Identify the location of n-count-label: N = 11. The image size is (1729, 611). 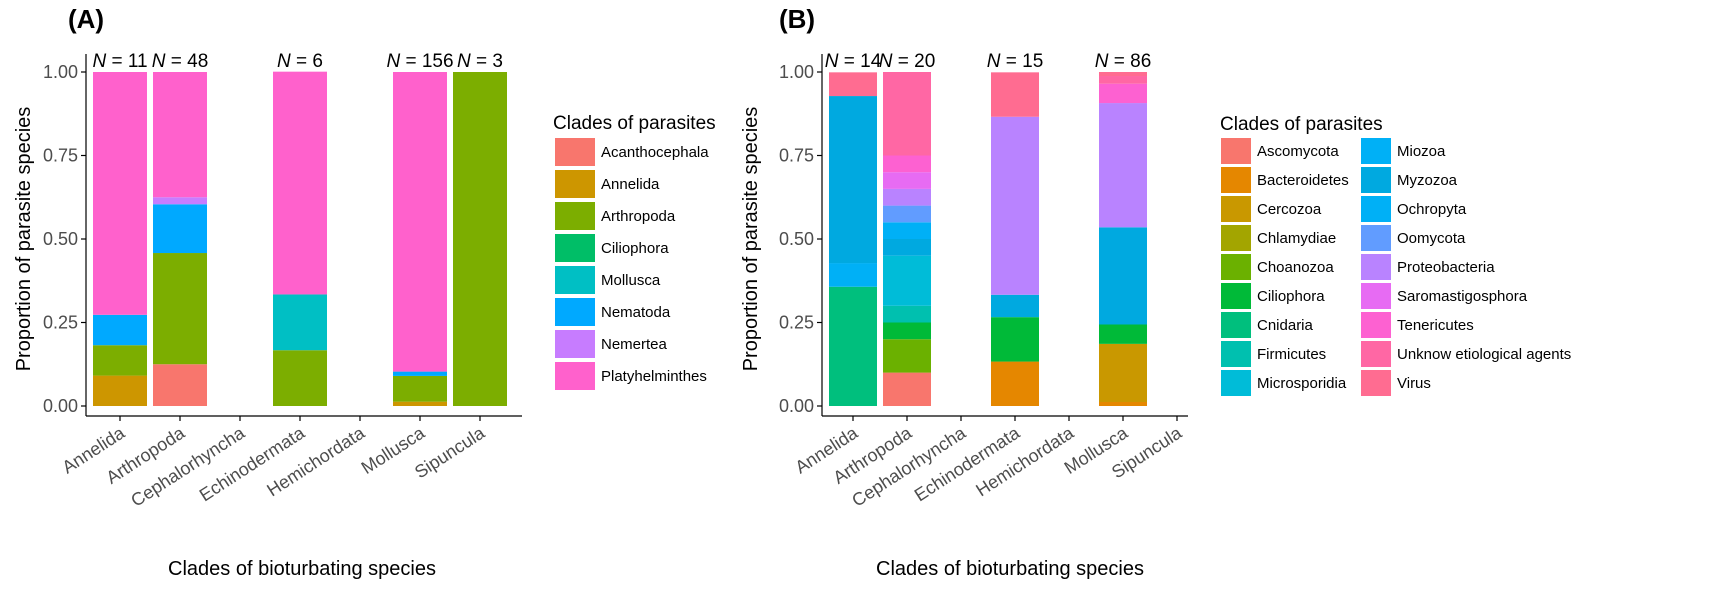
(119, 61).